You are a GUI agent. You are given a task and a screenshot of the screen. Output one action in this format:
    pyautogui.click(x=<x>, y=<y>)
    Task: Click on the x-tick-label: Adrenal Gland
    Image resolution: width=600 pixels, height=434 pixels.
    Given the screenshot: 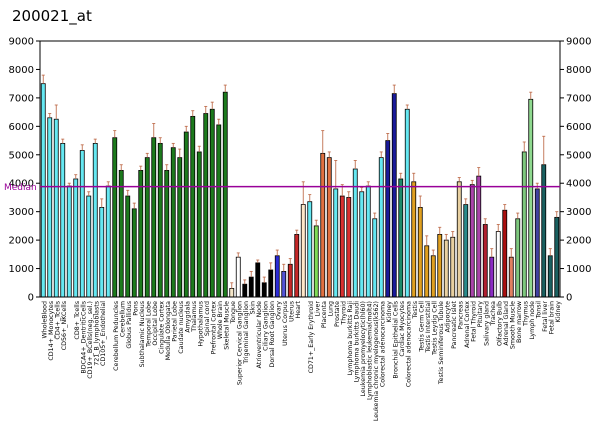 What is the action you would take?
    pyautogui.click(x=506, y=323)
    